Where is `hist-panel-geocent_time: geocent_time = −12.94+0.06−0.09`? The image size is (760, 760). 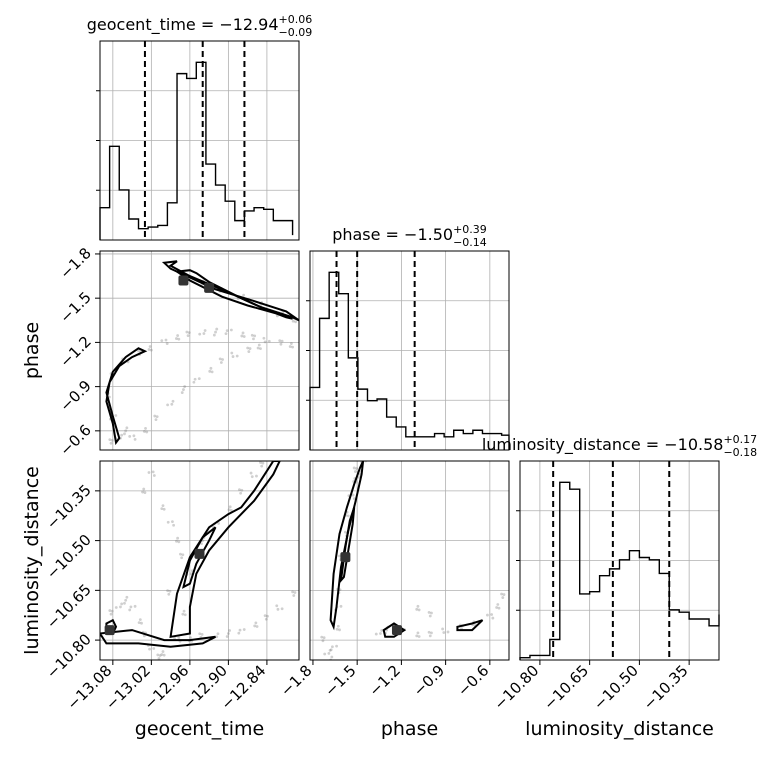
hist-panel-geocent_time: geocent_time = −12.94+0.06−0.09 is located at coordinates (200, 127).